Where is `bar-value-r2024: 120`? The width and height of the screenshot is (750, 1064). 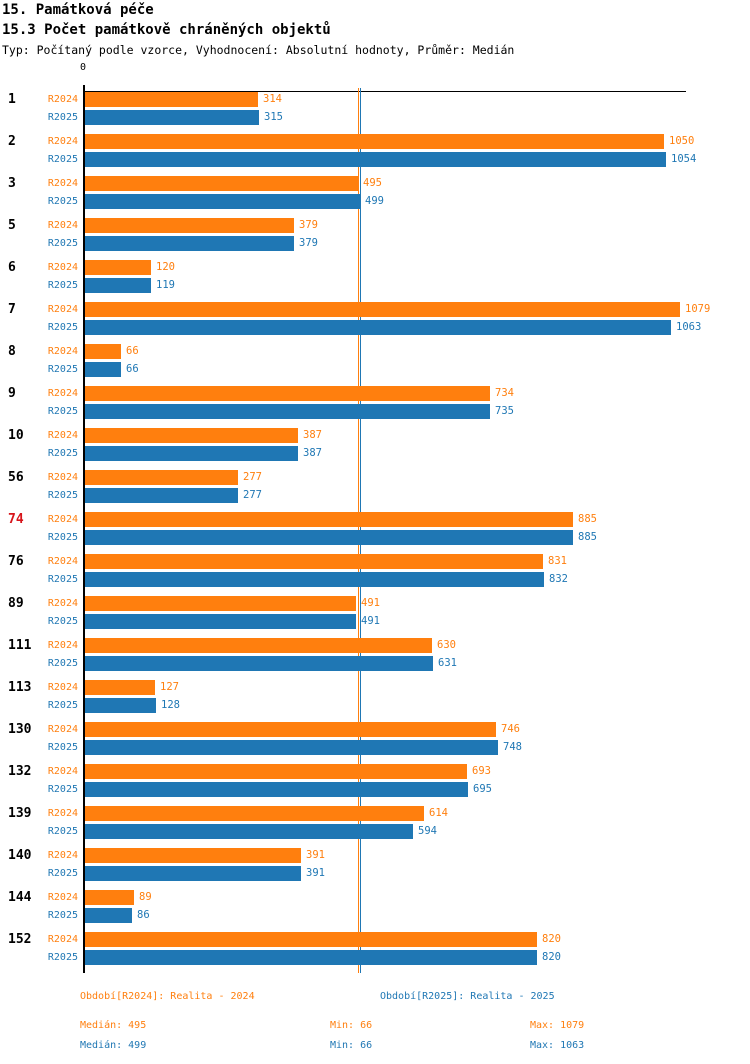 bar-value-r2024: 120 is located at coordinates (165, 267).